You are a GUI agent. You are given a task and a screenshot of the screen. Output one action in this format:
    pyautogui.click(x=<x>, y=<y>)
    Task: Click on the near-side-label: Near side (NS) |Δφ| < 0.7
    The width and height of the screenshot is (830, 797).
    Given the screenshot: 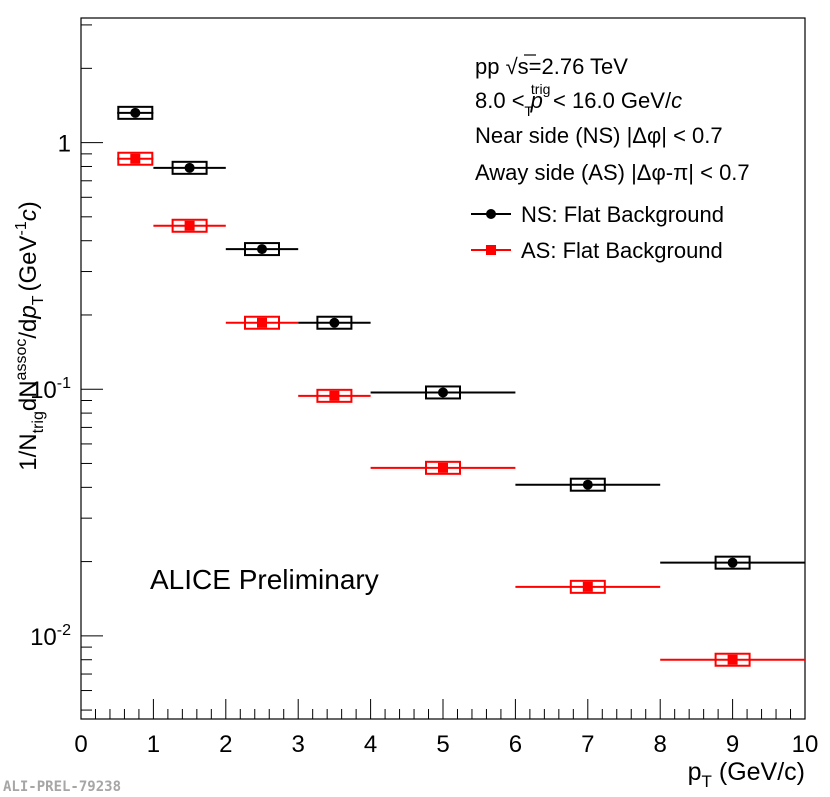 What is the action you would take?
    pyautogui.click(x=599, y=135)
    